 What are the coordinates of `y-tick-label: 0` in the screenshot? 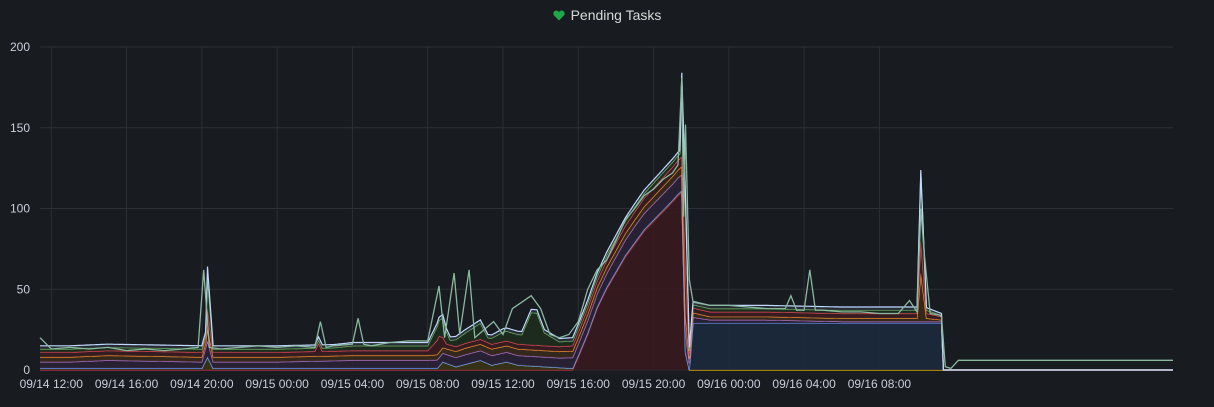 It's located at (26, 370).